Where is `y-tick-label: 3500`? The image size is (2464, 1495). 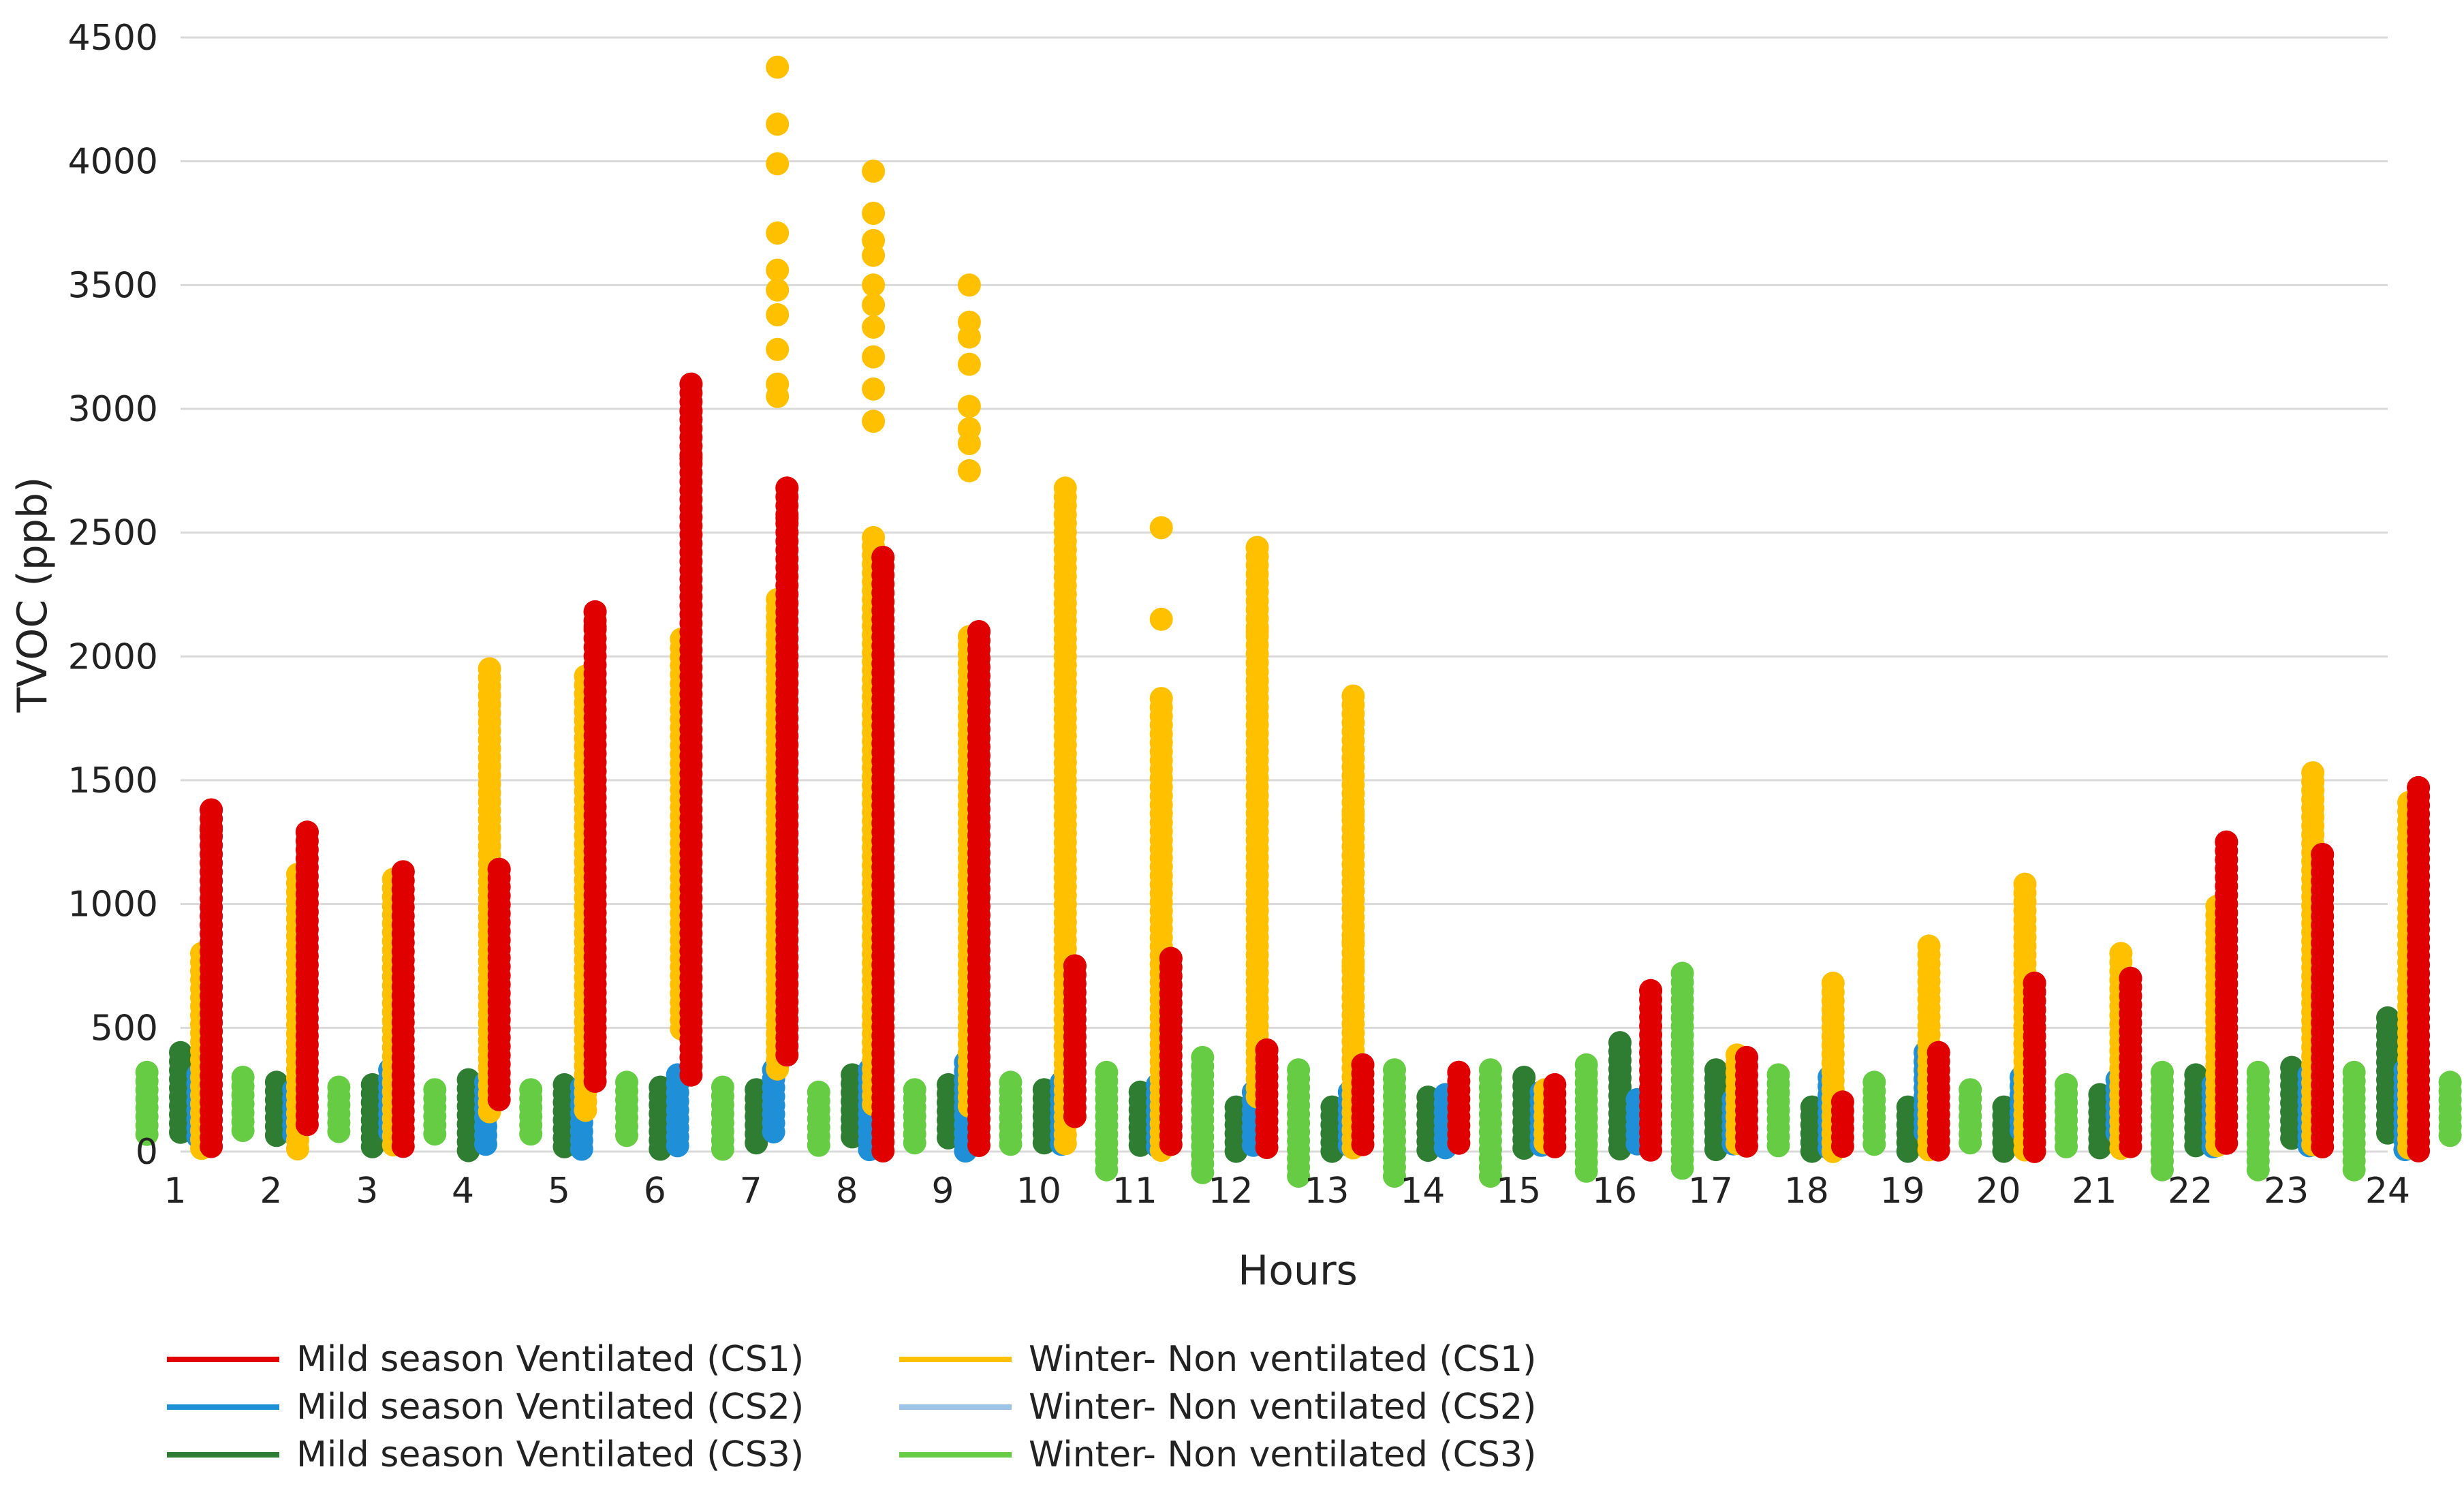 y-tick-label: 3500 is located at coordinates (113, 285).